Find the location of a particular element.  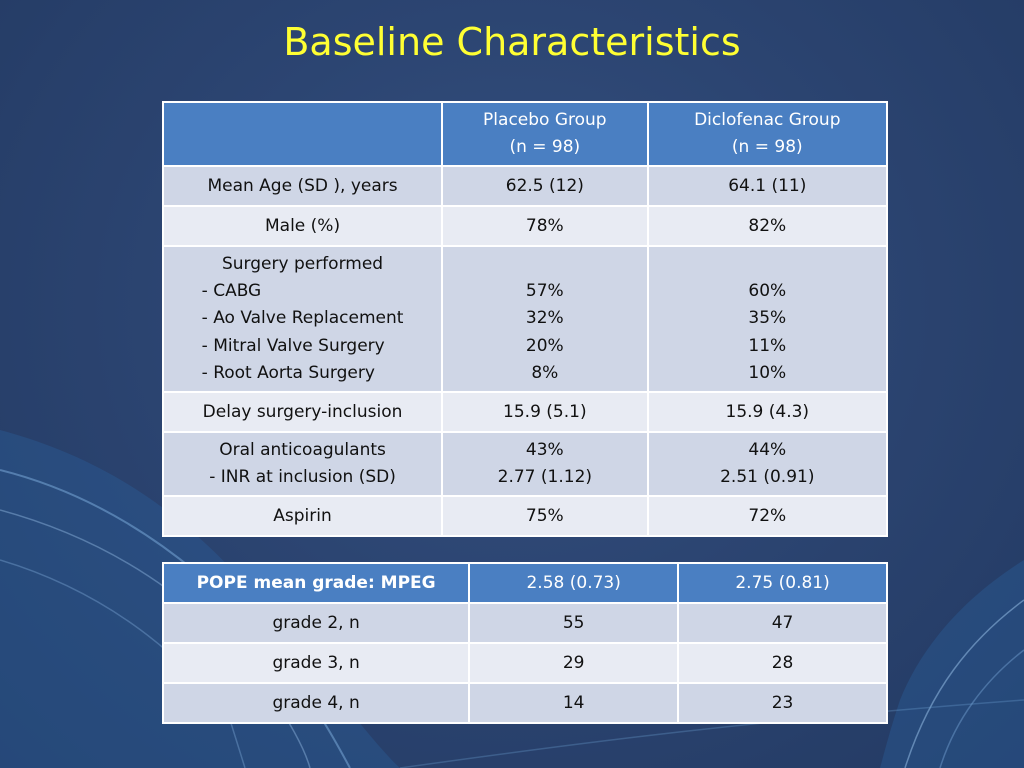

header-empty-cell is located at coordinates (302, 134).